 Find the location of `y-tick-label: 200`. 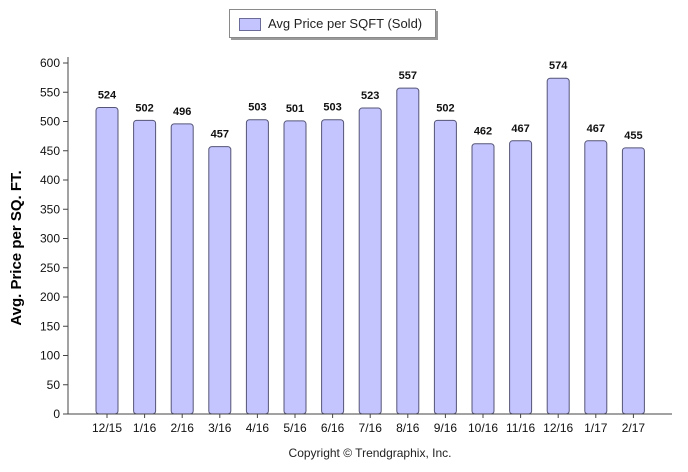

y-tick-label: 200 is located at coordinates (50, 297).